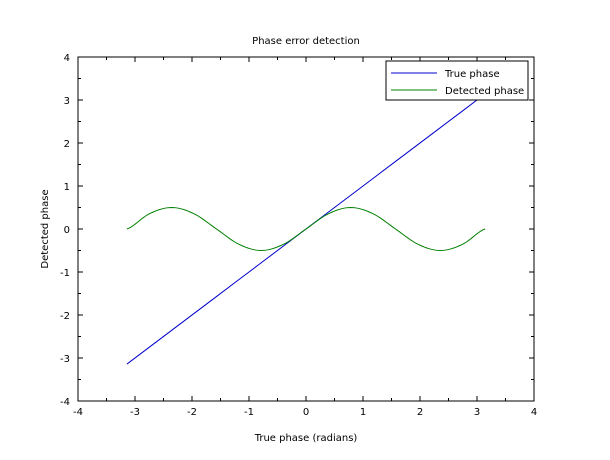  Describe the element at coordinates (65, 402) in the screenshot. I see `y-tick-label: -4` at that location.